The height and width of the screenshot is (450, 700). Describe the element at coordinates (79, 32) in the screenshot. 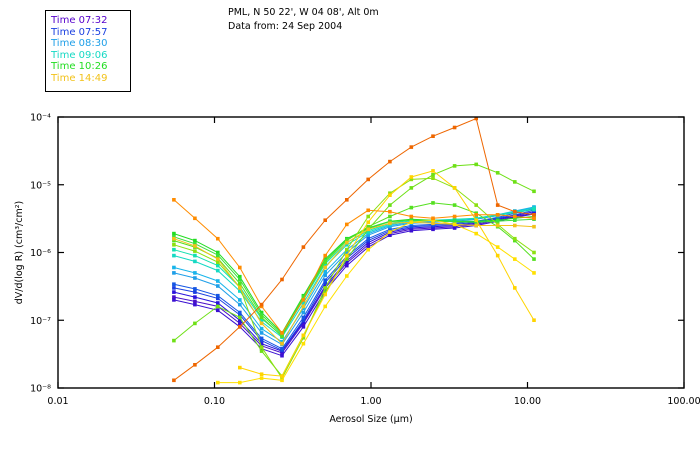

I see `legend-entry: Time 07:57` at that location.